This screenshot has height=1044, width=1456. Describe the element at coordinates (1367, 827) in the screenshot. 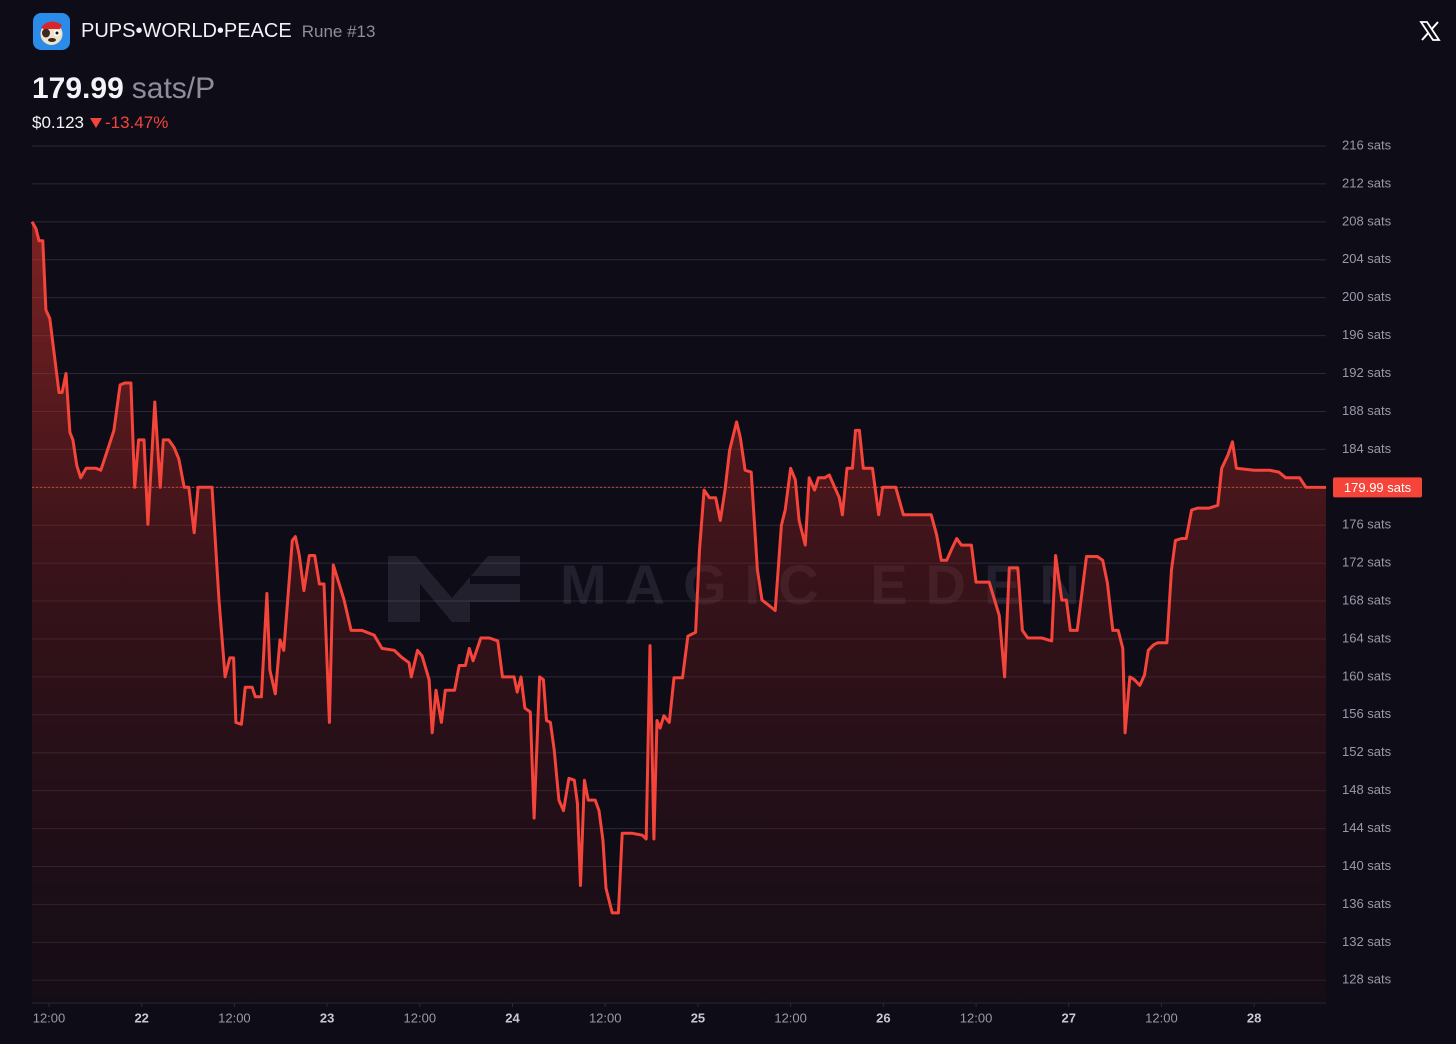

I see `y-tick-label: 144 sats` at that location.